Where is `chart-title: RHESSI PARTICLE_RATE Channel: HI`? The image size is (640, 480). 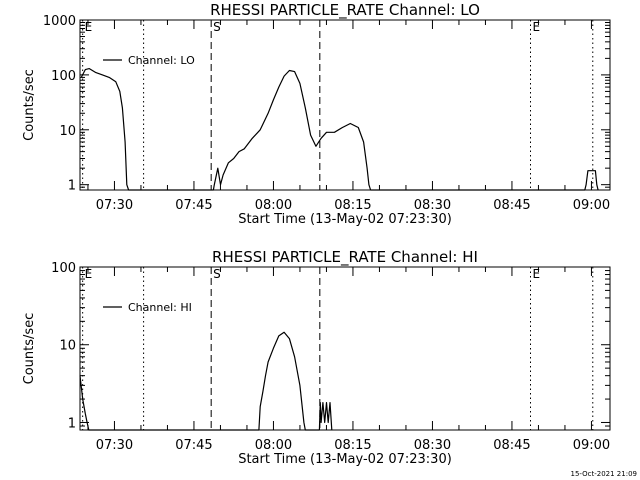 chart-title: RHESSI PARTICLE_RATE Channel: HI is located at coordinates (345, 257).